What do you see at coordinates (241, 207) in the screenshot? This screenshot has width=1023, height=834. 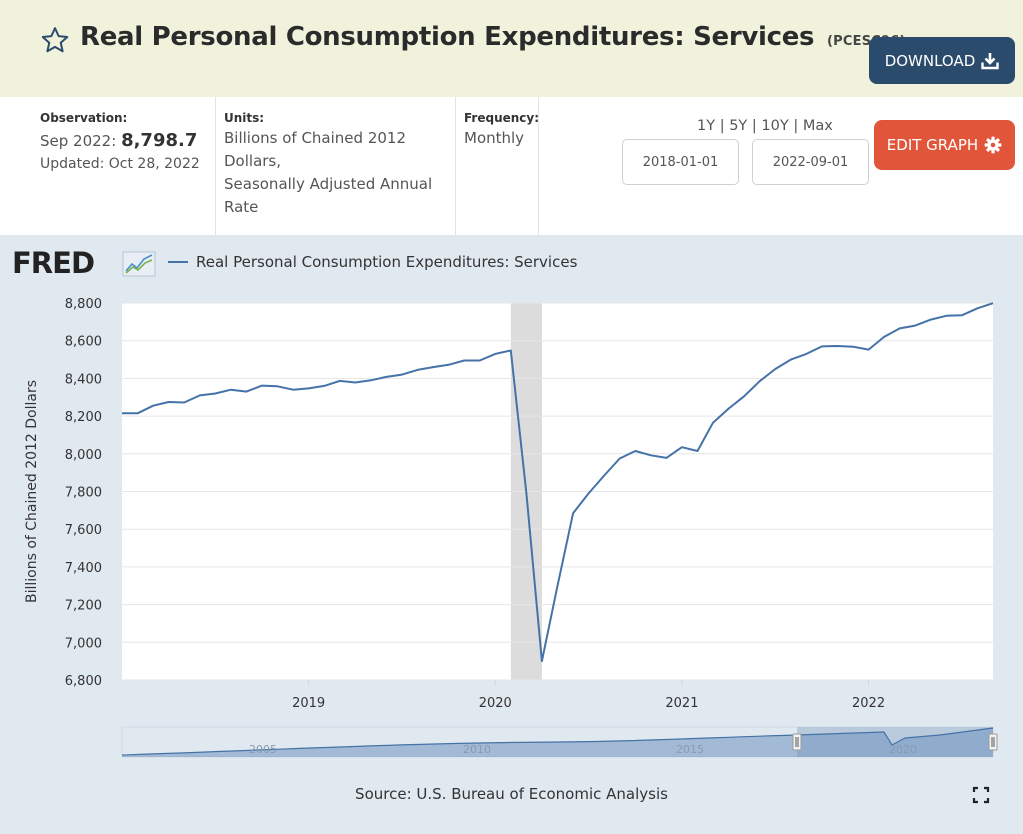 I see `units-line-4: Rate` at bounding box center [241, 207].